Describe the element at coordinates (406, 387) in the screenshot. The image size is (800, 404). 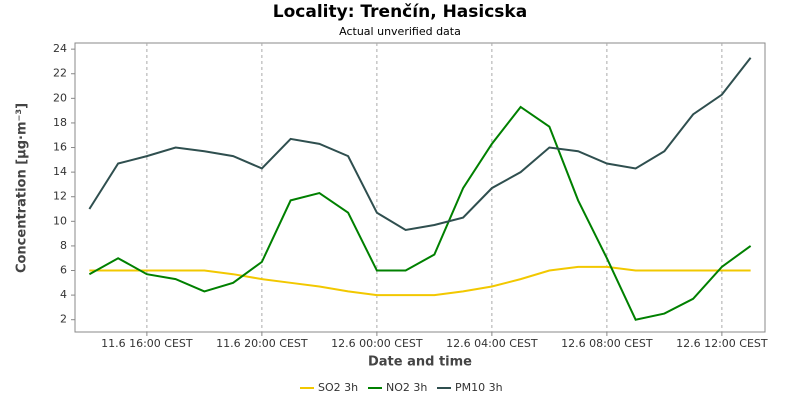
I see `legend-label: NO2 3h` at that location.